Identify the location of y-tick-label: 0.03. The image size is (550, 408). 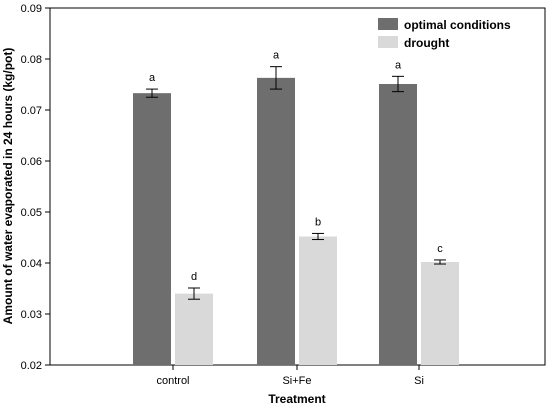
(31, 315).